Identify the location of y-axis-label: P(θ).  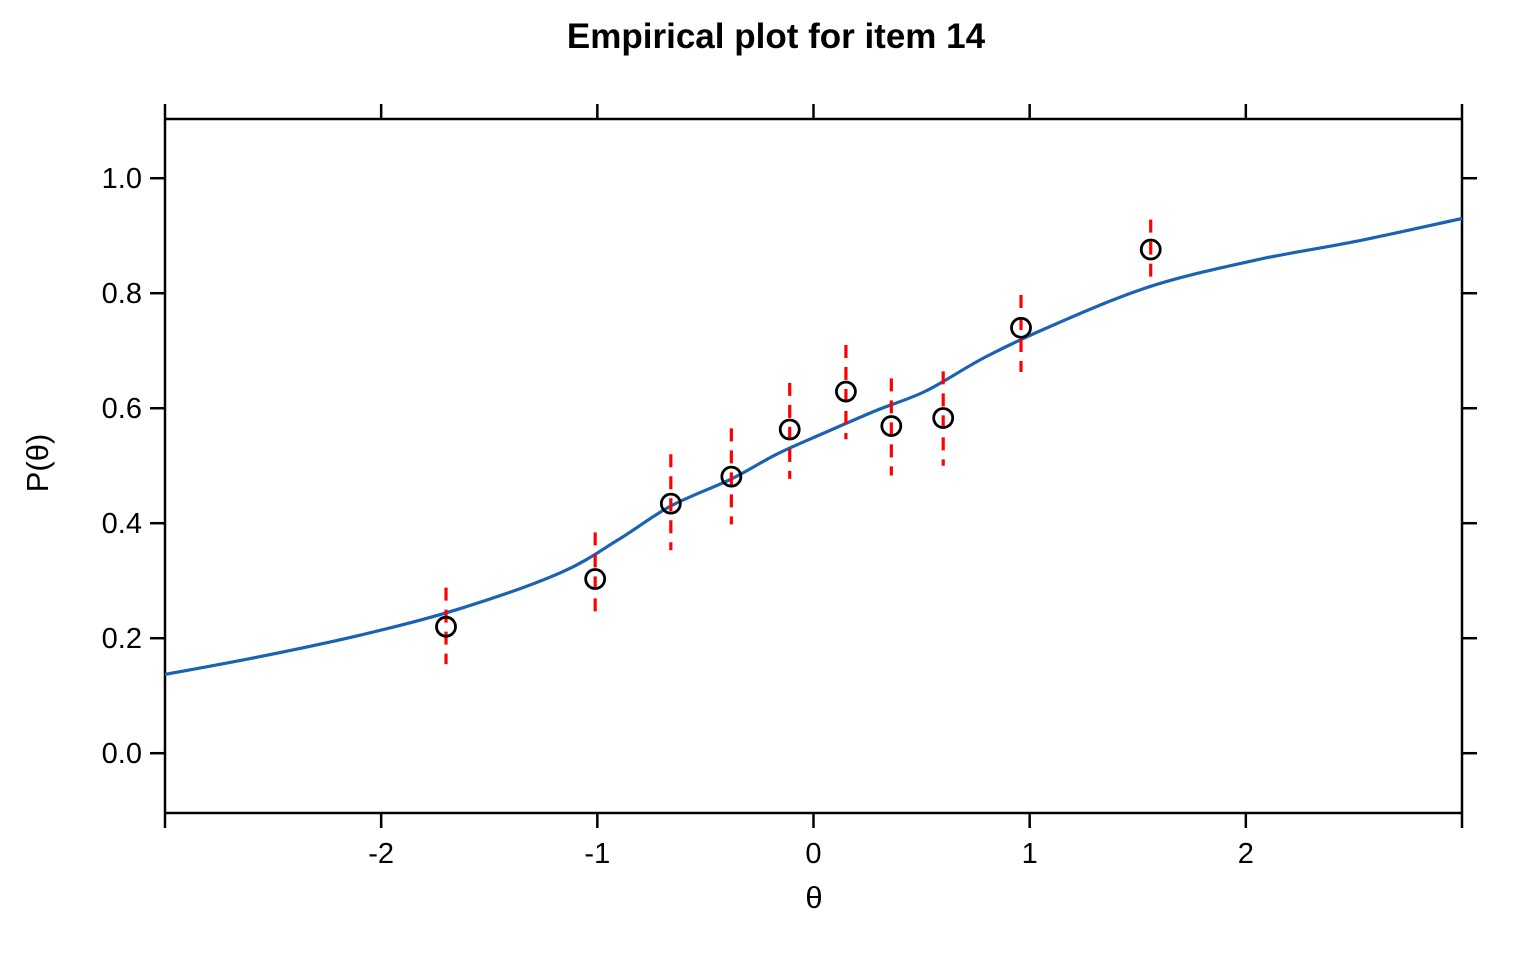
(37, 463).